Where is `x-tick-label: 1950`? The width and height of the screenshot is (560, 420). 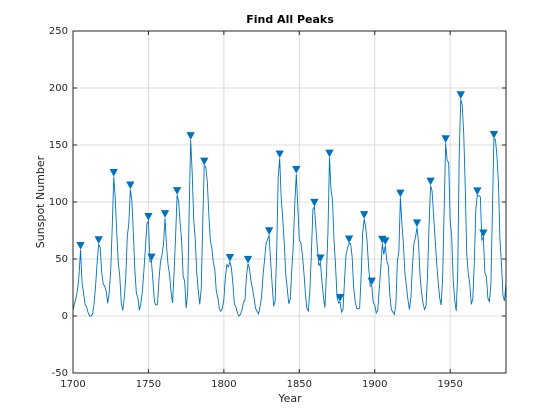 x-tick-label: 1950 is located at coordinates (449, 384).